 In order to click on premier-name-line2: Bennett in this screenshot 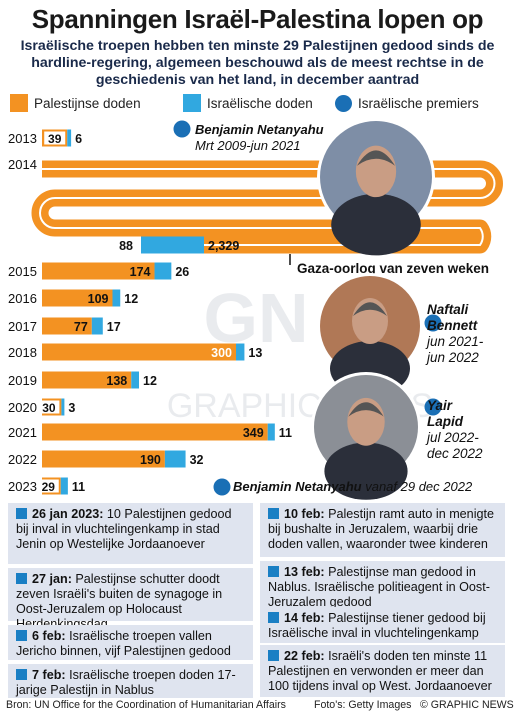, I will do `click(452, 325)`.